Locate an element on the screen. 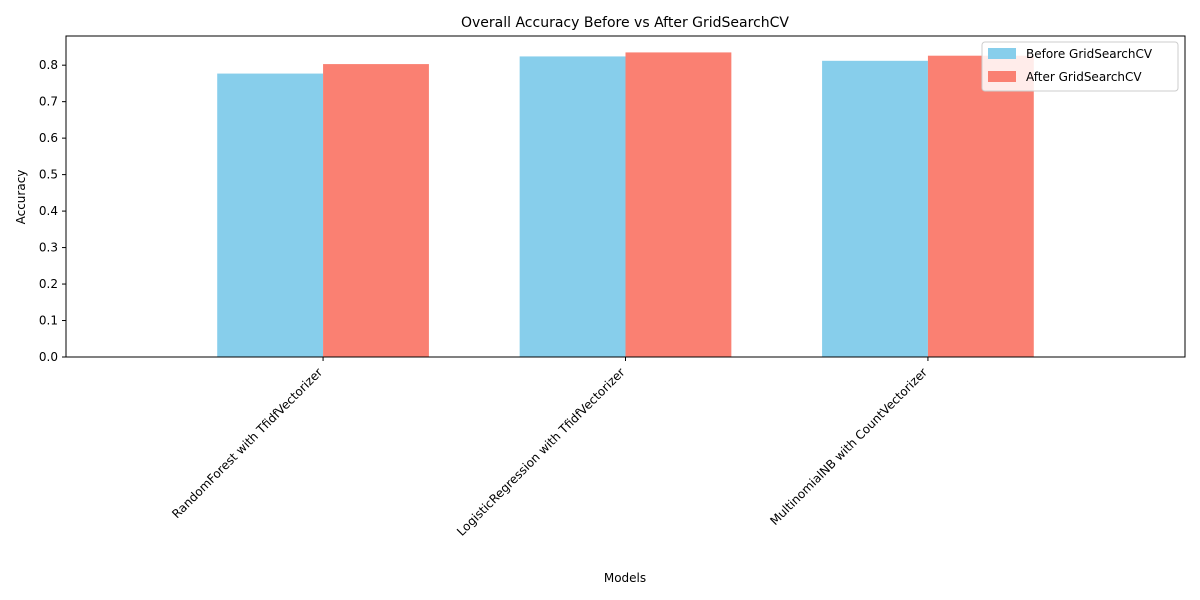 This screenshot has height=600, width=1200. y-tick-label: 0.6 is located at coordinates (48, 138).